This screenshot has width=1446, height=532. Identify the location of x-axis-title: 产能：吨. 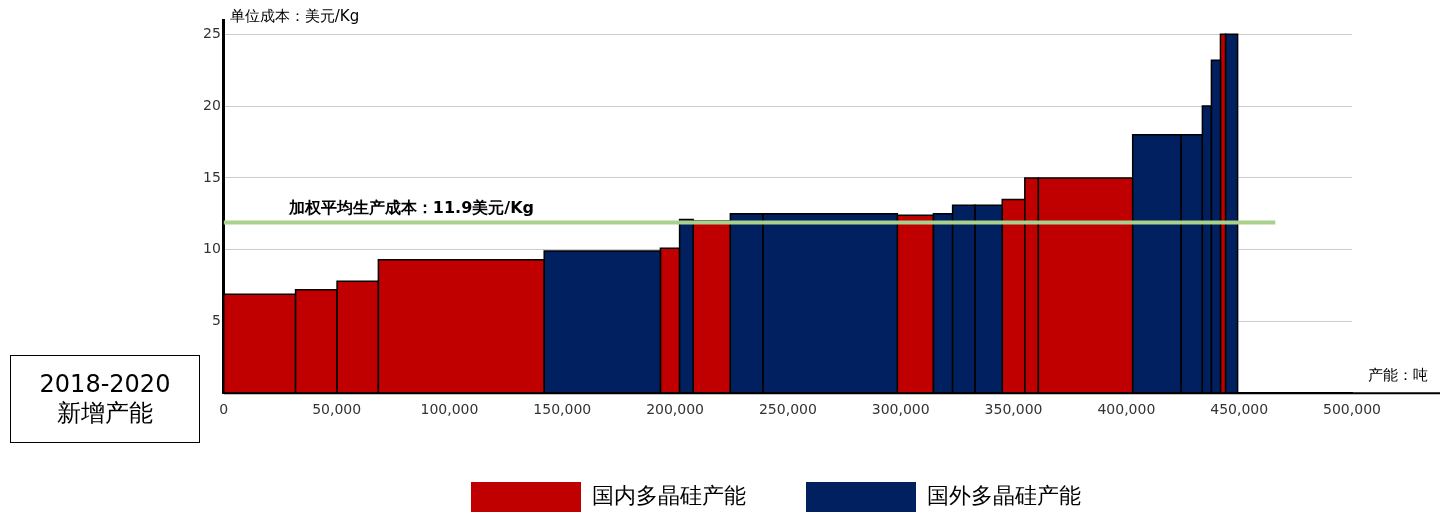
(1398, 374).